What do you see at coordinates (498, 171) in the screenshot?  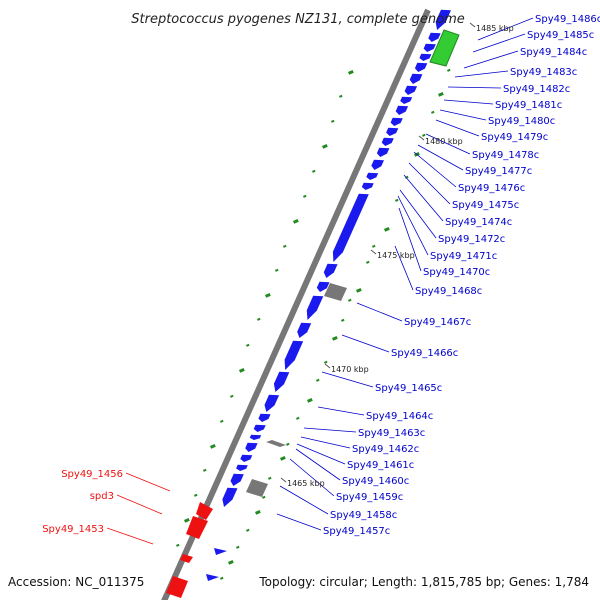 I see `gene-label-reverse: Spy49_1477c` at bounding box center [498, 171].